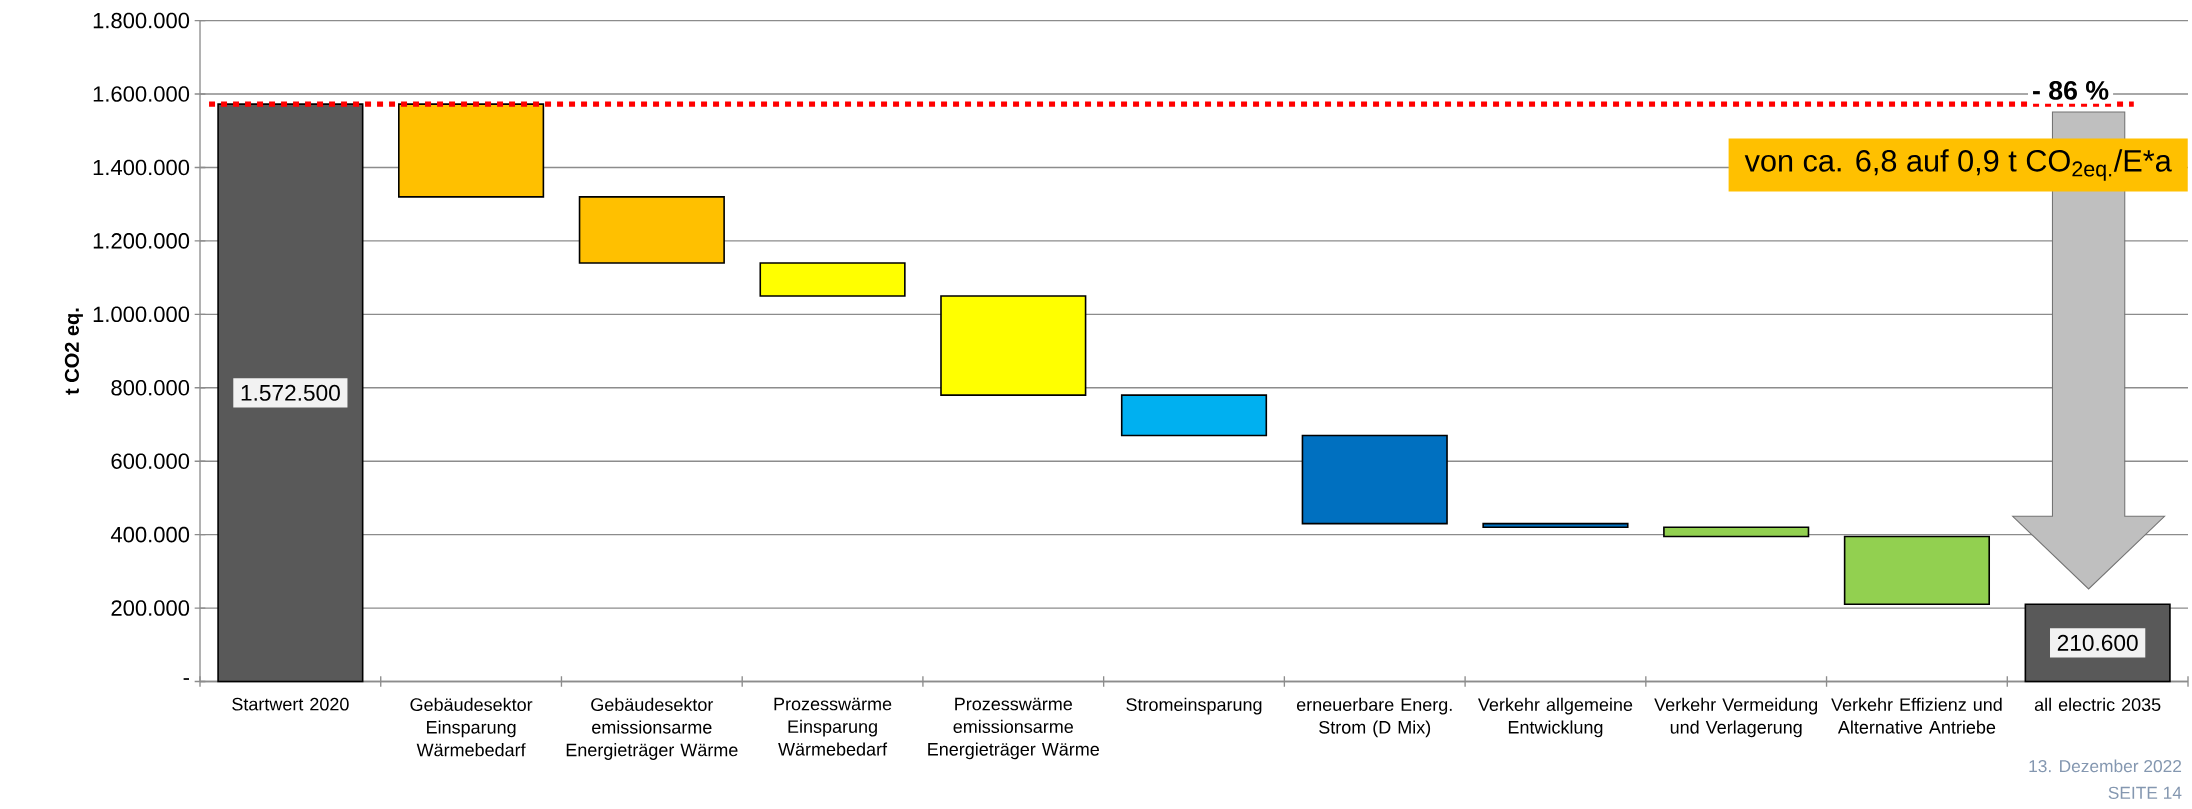  I want to click on x-tick-label: Prozesswärme Einsparung Wärmebedarf, so click(833, 726).